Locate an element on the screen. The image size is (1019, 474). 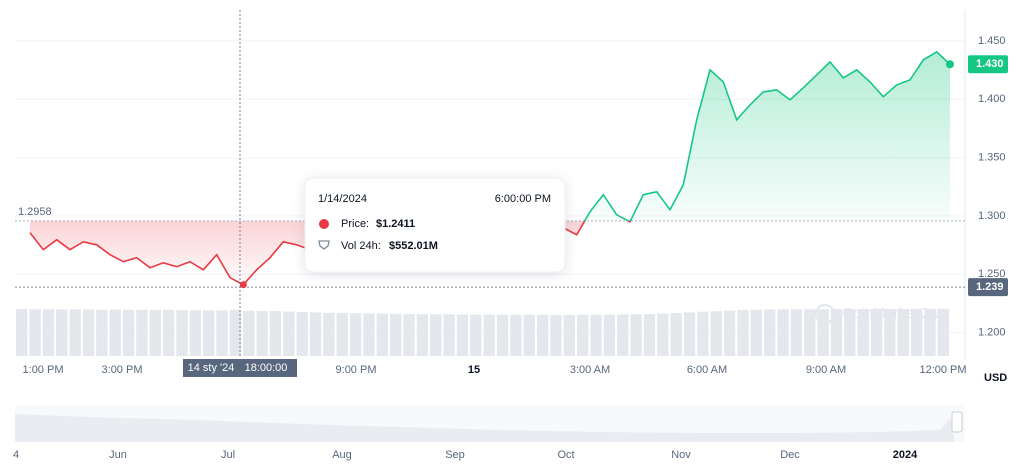
tooltip-volume: $552.01M is located at coordinates (413, 246).